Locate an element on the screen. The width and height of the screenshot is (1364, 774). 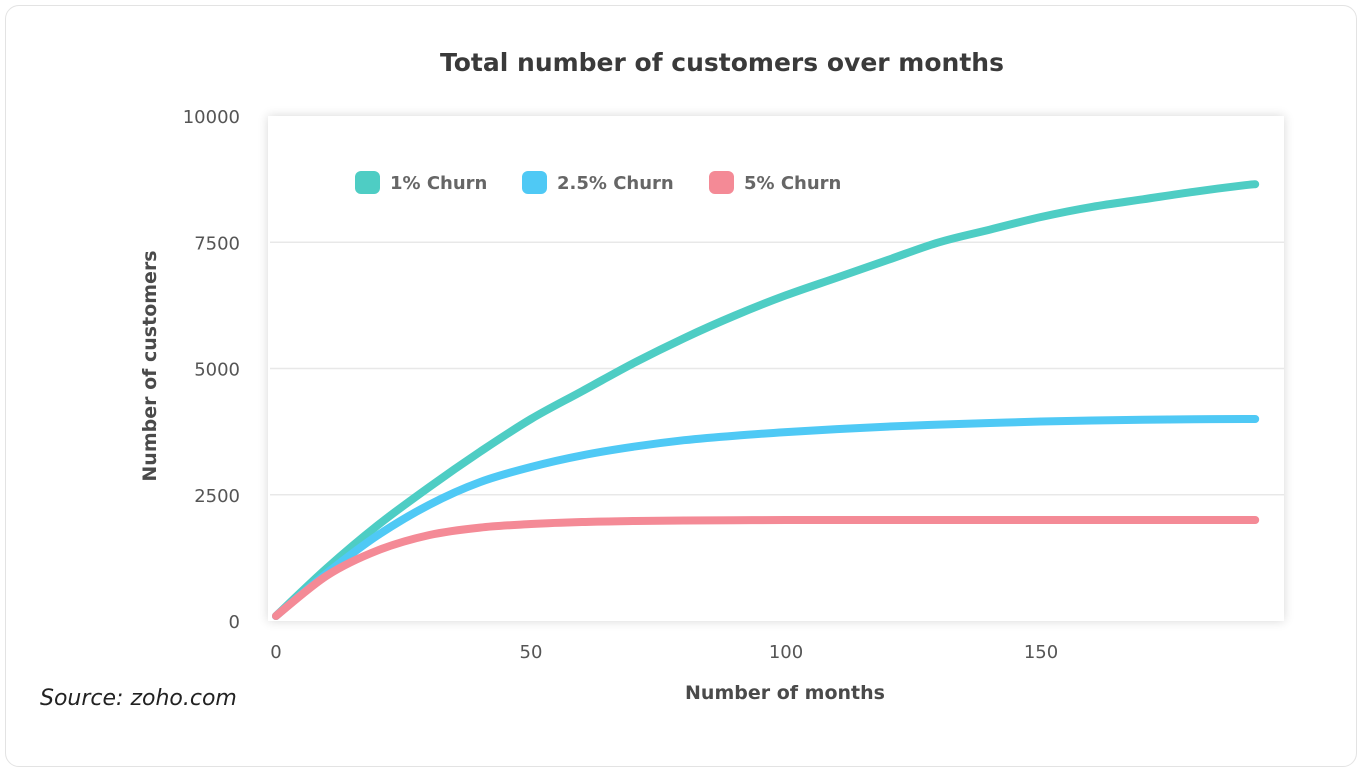
legend-swatch-1-churn is located at coordinates (367, 182).